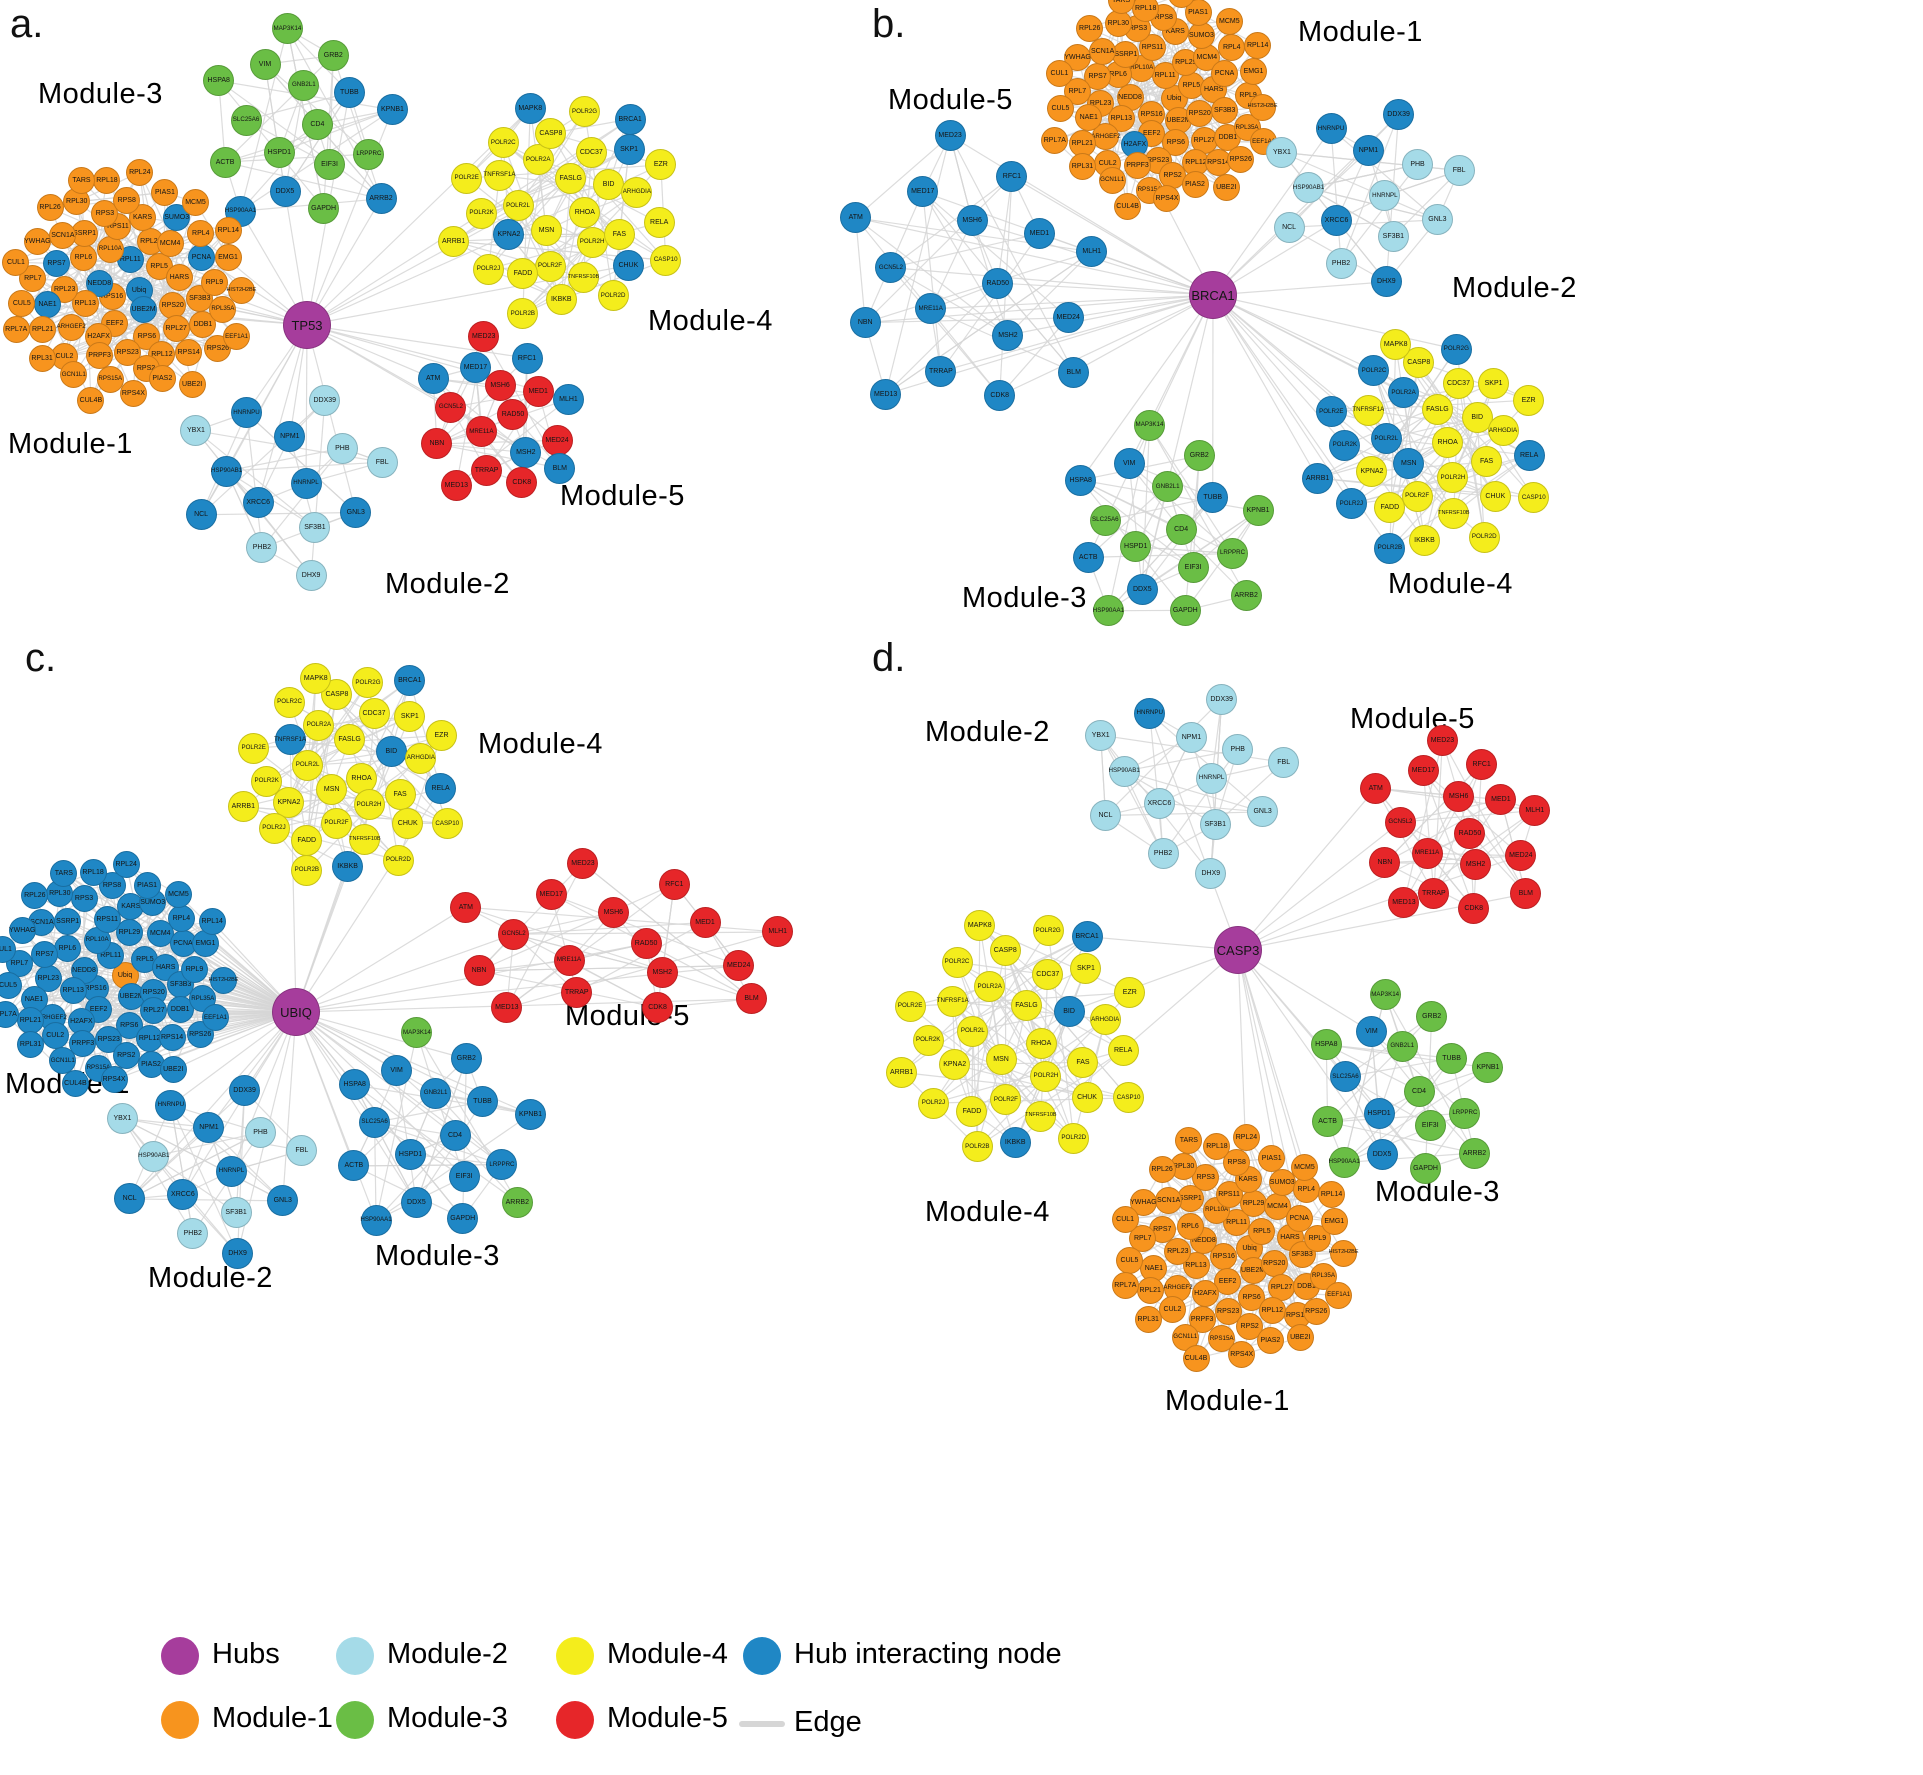 This screenshot has height=1775, width=1923. What do you see at coordinates (1458, 383) in the screenshot?
I see `node-CDC37: CDC37` at bounding box center [1458, 383].